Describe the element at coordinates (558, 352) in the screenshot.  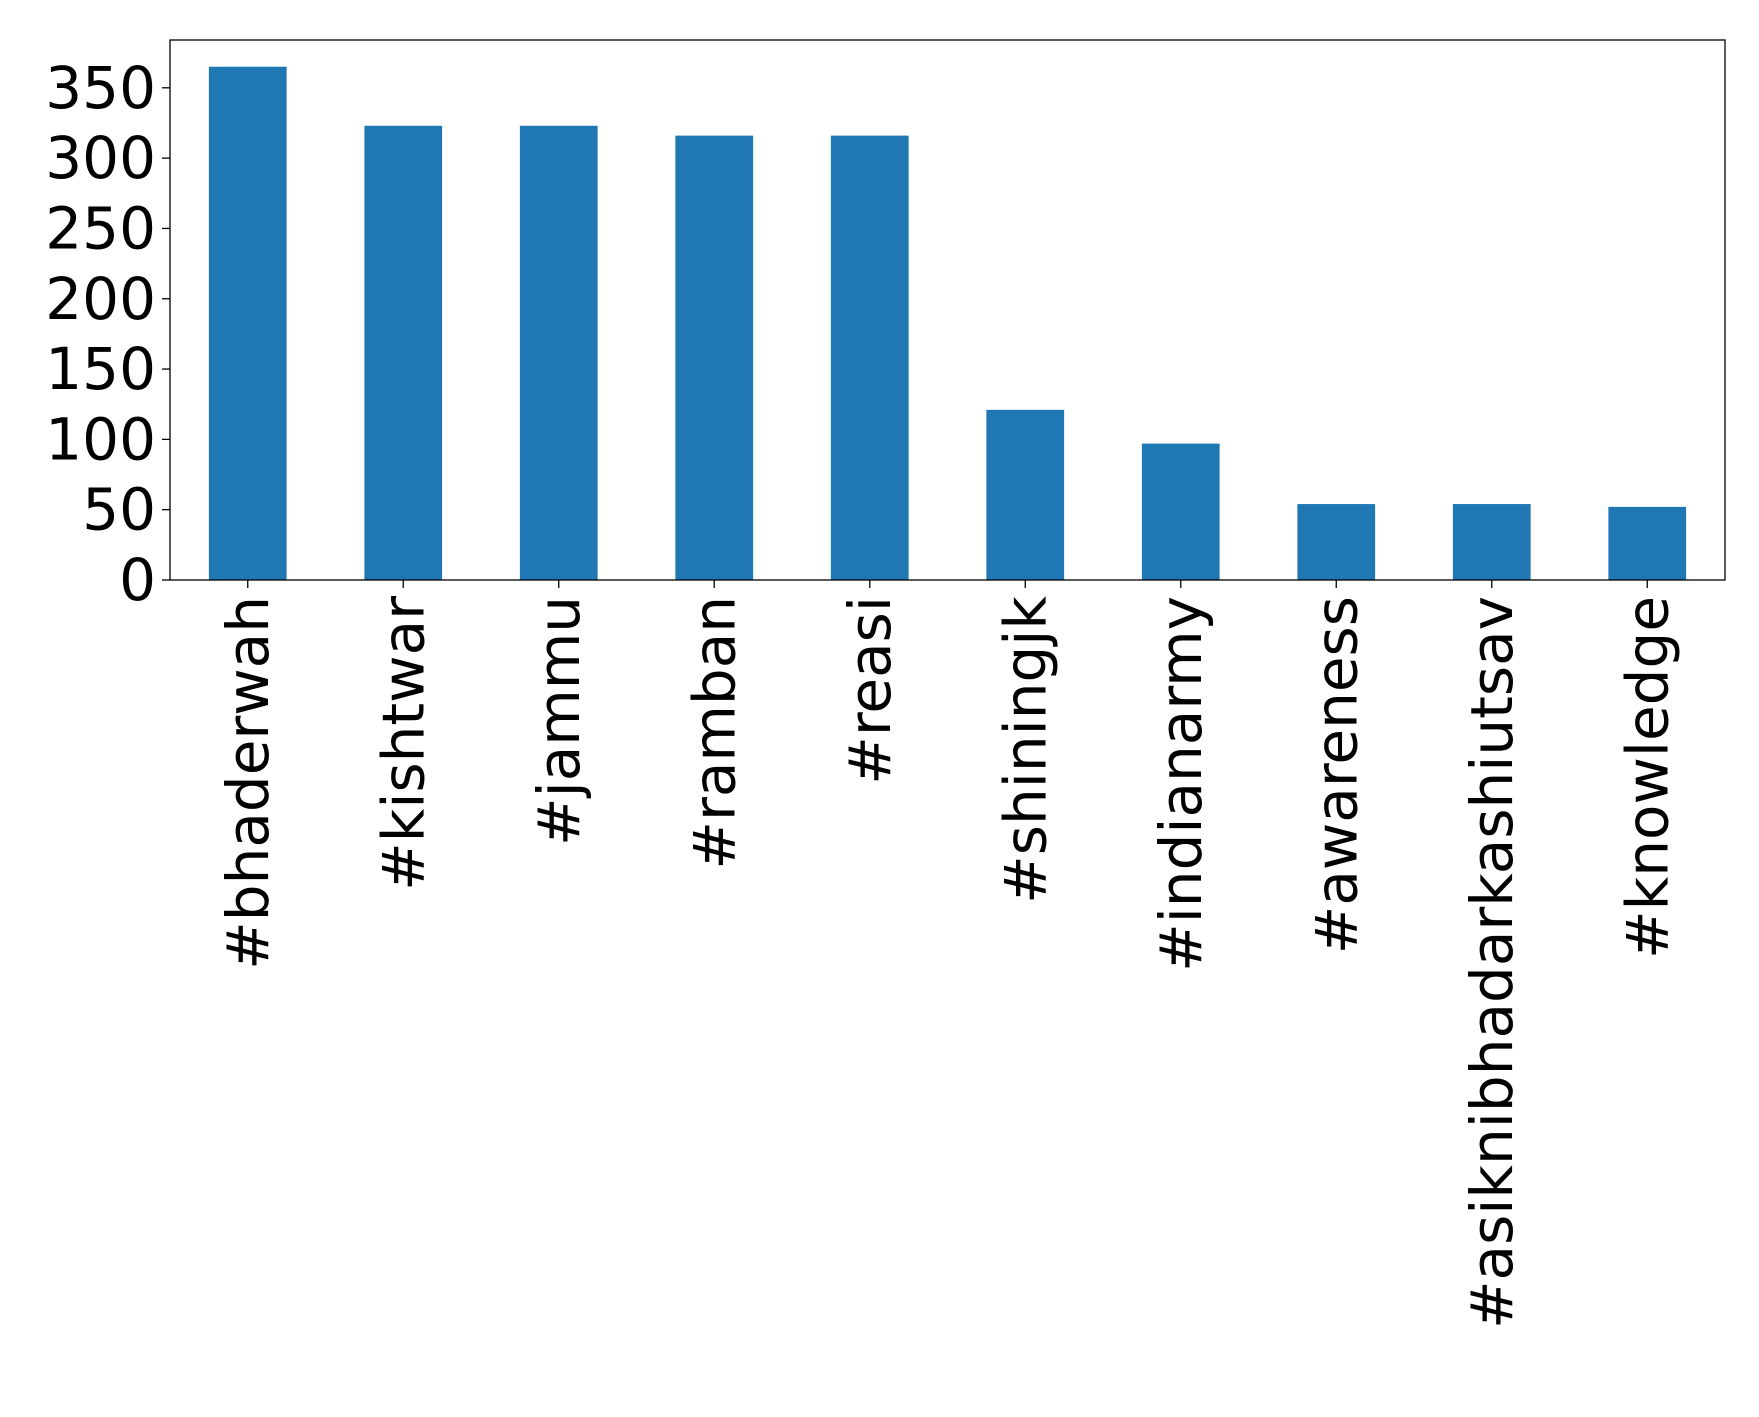
I see `bar-jammu` at that location.